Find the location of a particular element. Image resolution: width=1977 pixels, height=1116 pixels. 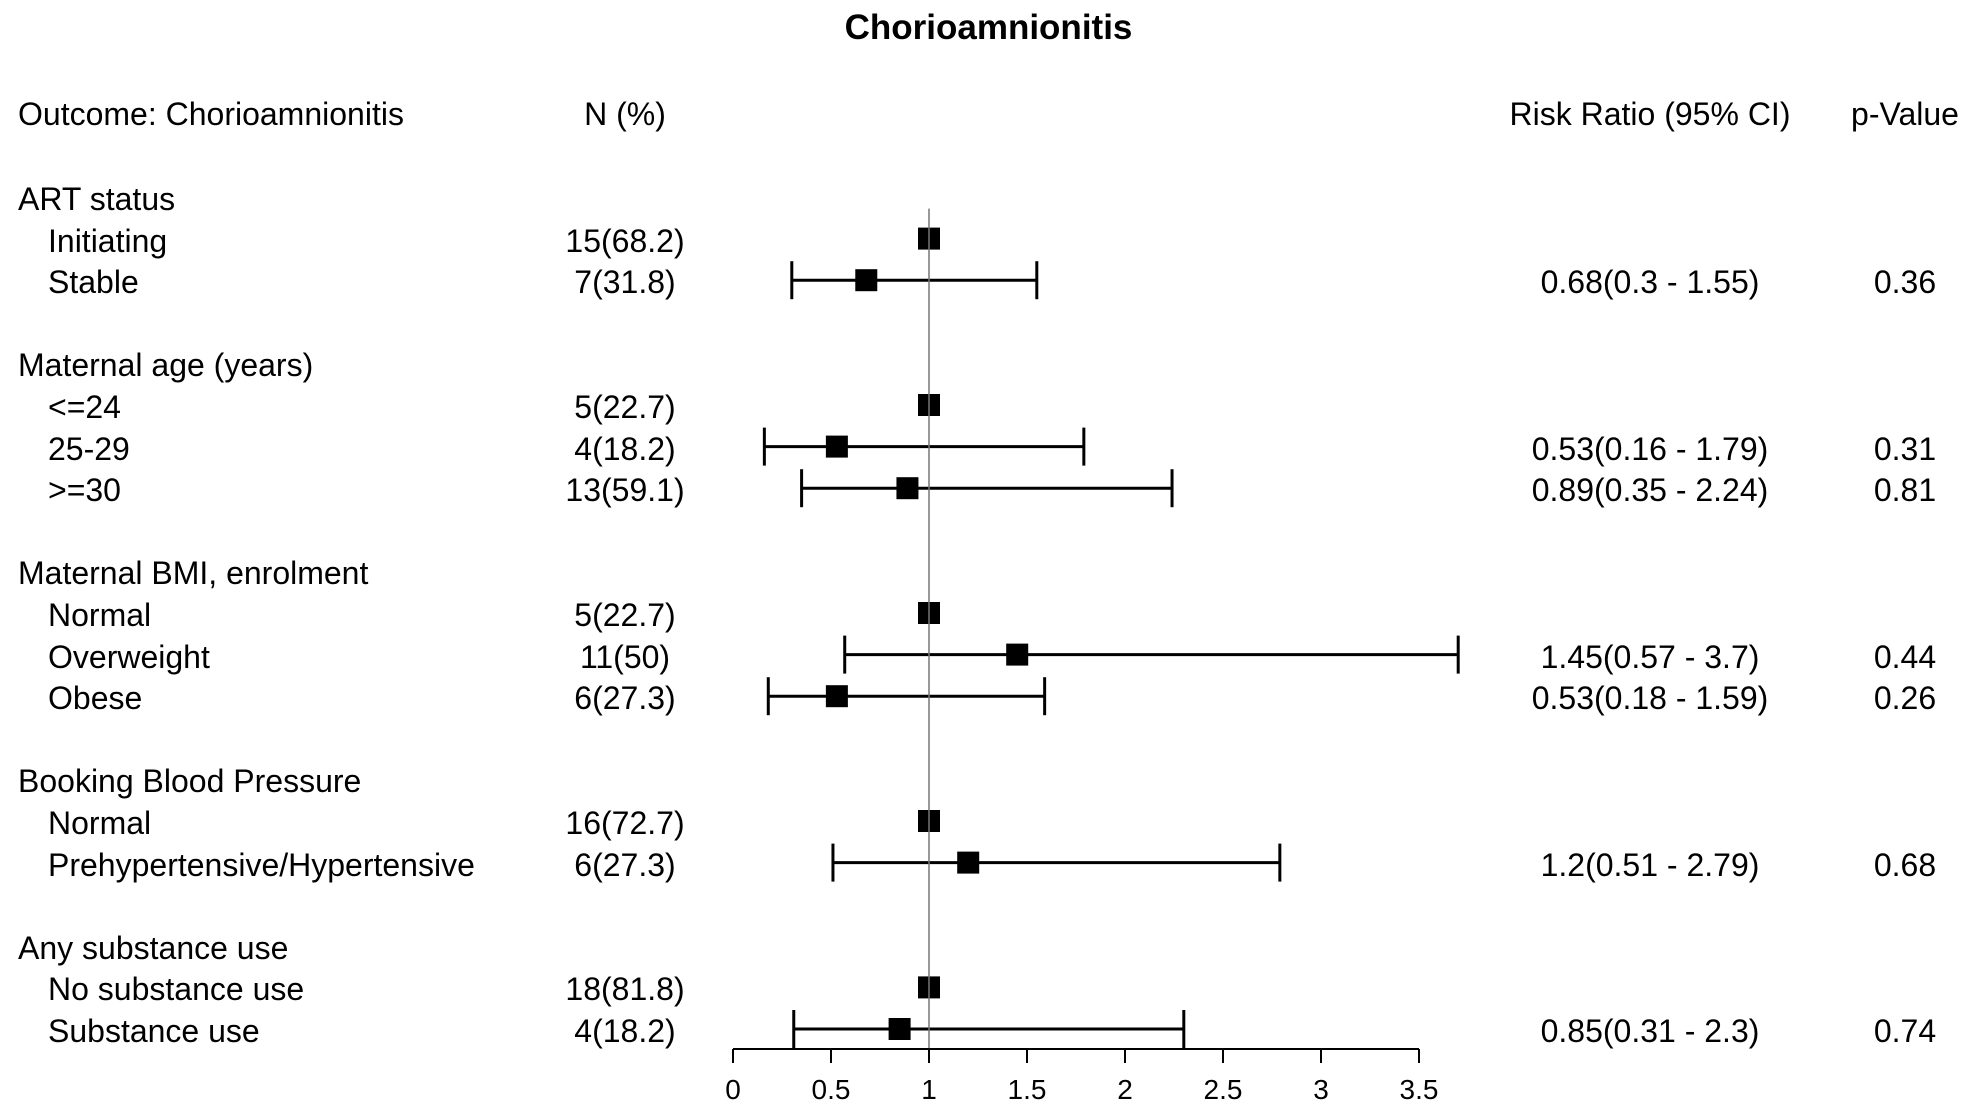

row-risk-ratio-ci: 0.85(0.31 - 2.3) is located at coordinates (1650, 1031).